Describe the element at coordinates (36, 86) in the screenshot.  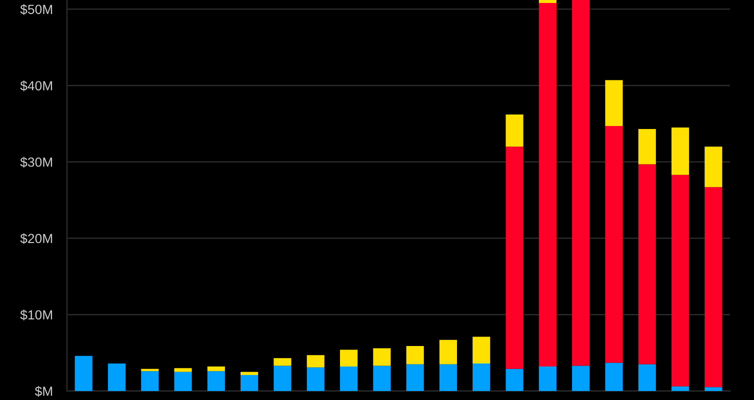
I see `y-tick-label: $40M` at that location.